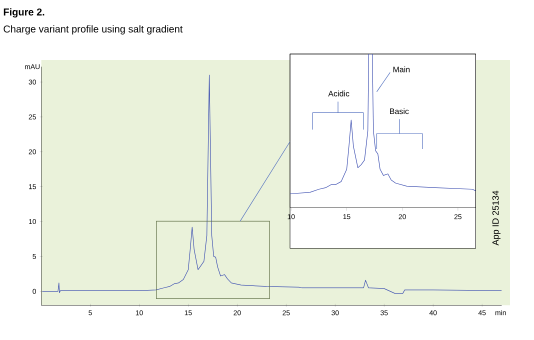  What do you see at coordinates (401, 69) in the screenshot?
I see `annotation: Main` at bounding box center [401, 69].